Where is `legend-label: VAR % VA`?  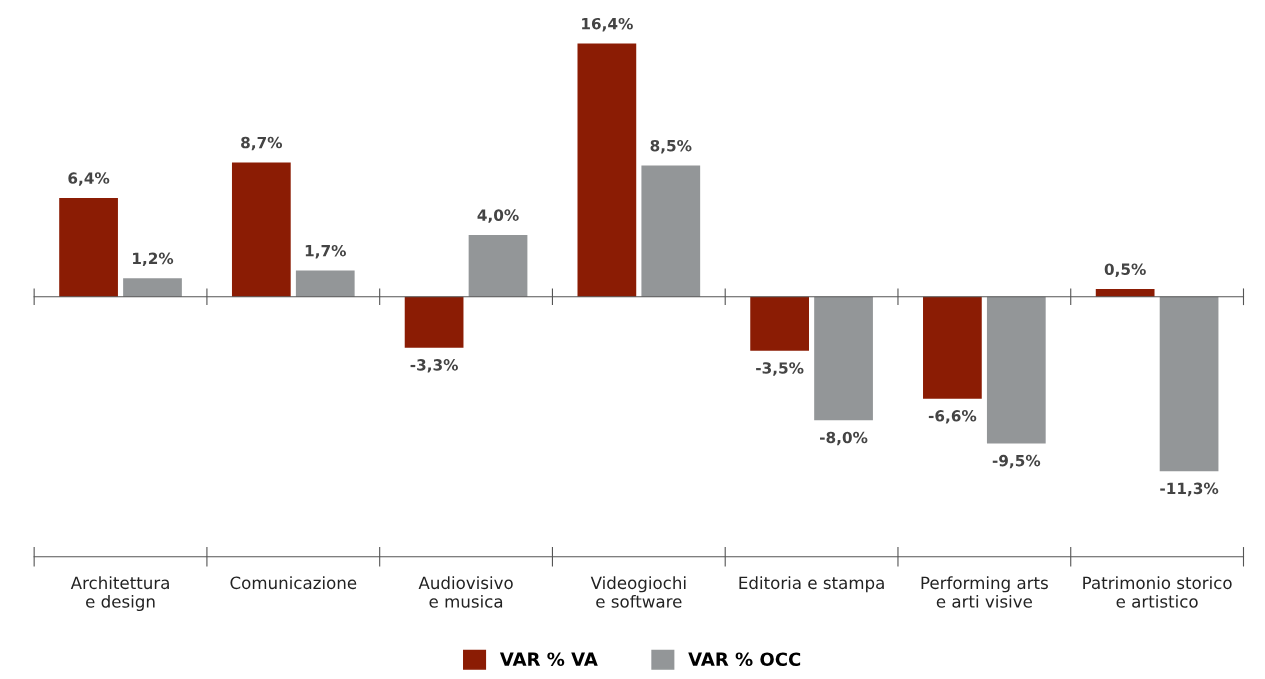 legend-label: VAR % VA is located at coordinates (548, 659).